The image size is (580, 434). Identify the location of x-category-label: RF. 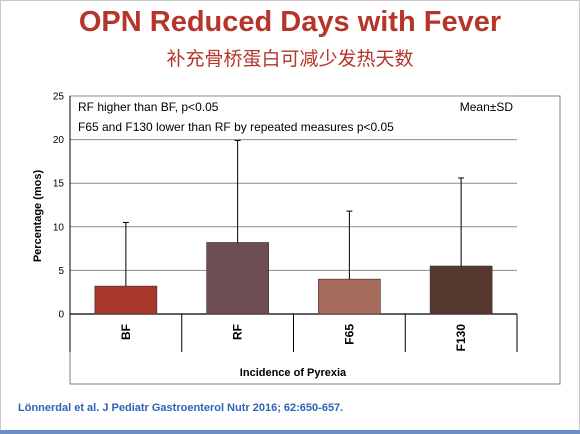
(238, 332).